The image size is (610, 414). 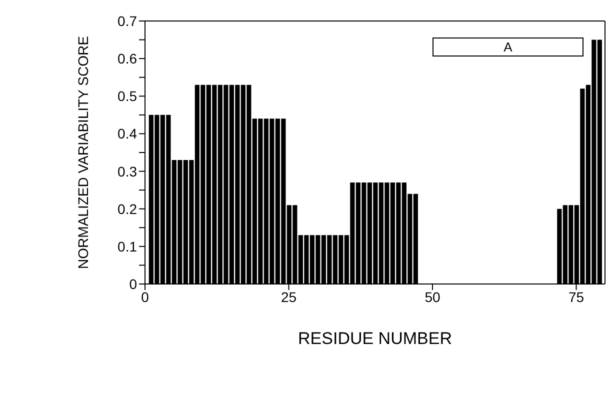 What do you see at coordinates (576, 296) in the screenshot?
I see `x-tick-label: 75` at bounding box center [576, 296].